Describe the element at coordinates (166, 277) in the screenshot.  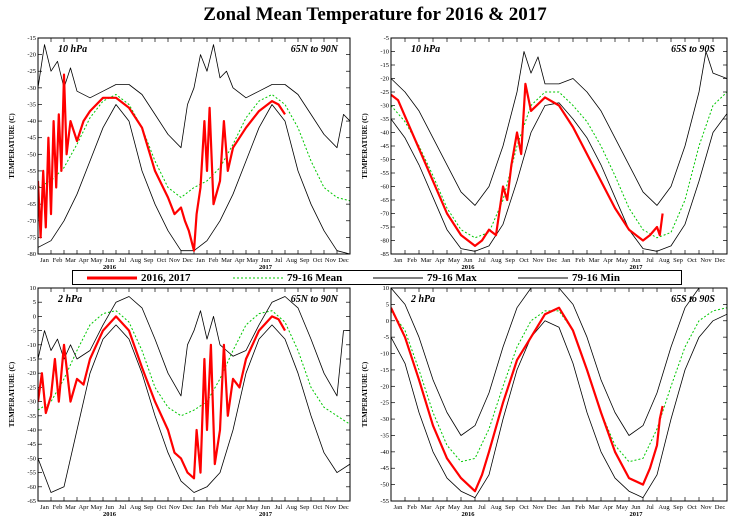
I see `legend-label-current: 2016, 2017` at that location.